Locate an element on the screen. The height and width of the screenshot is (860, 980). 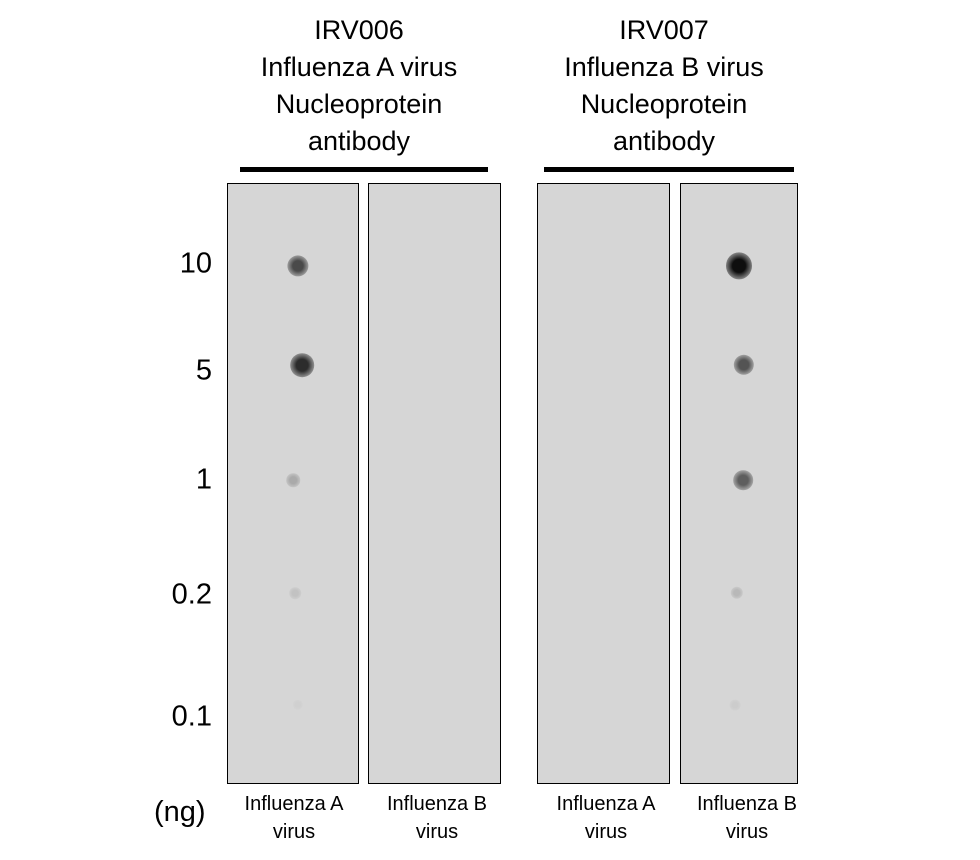
group-title-line: IRV007 is located at coordinates (664, 30).